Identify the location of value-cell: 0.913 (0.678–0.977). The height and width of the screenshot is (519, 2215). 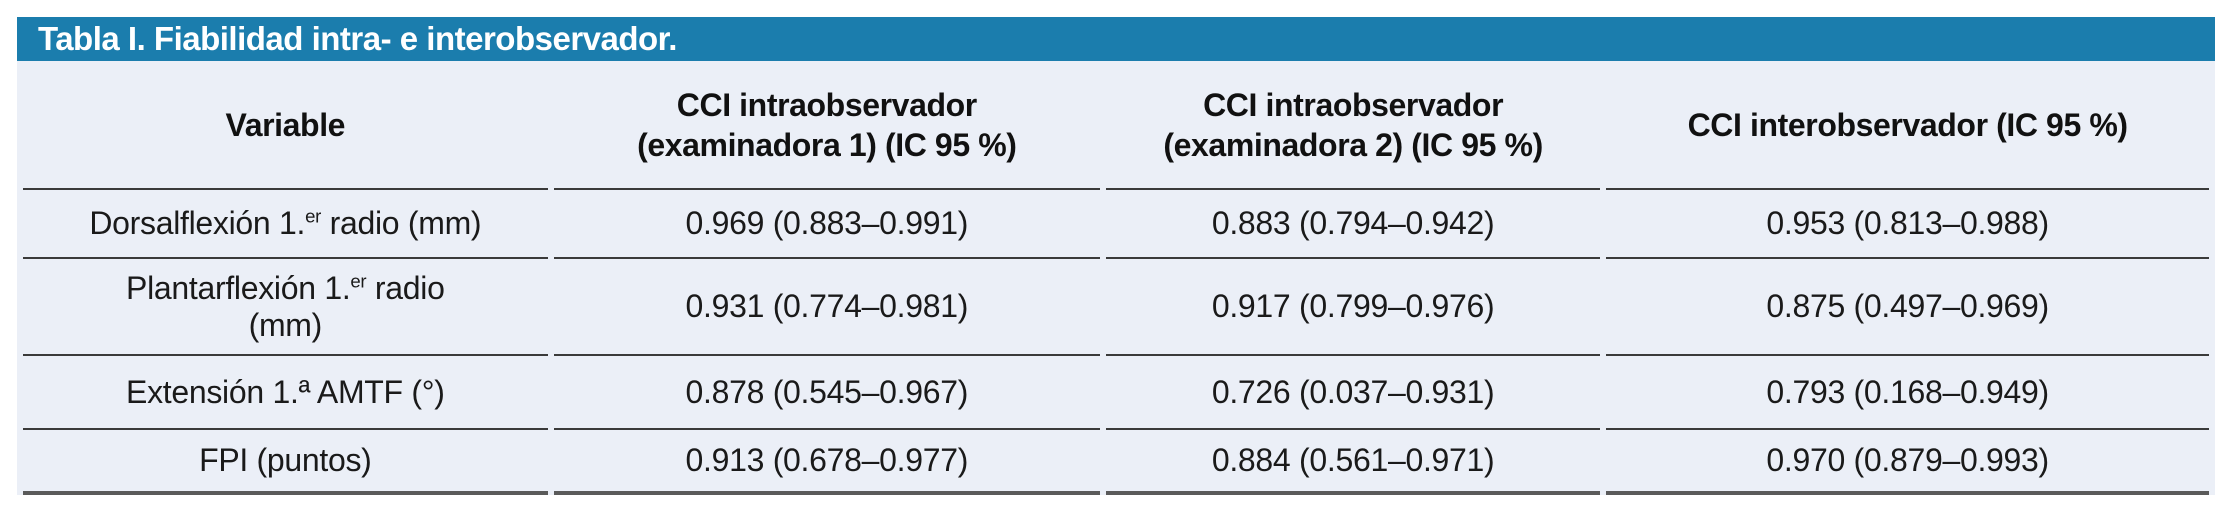
(826, 462).